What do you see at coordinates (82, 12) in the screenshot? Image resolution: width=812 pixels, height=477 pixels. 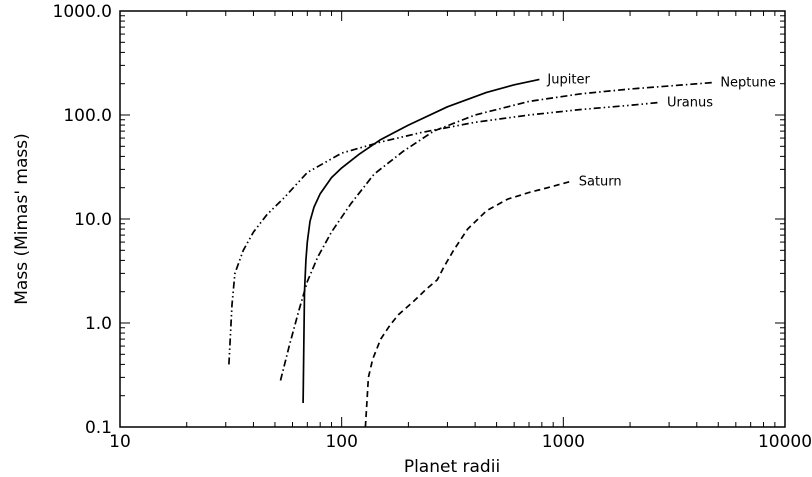 I see `y-tick-label: 1000.0` at bounding box center [82, 12].